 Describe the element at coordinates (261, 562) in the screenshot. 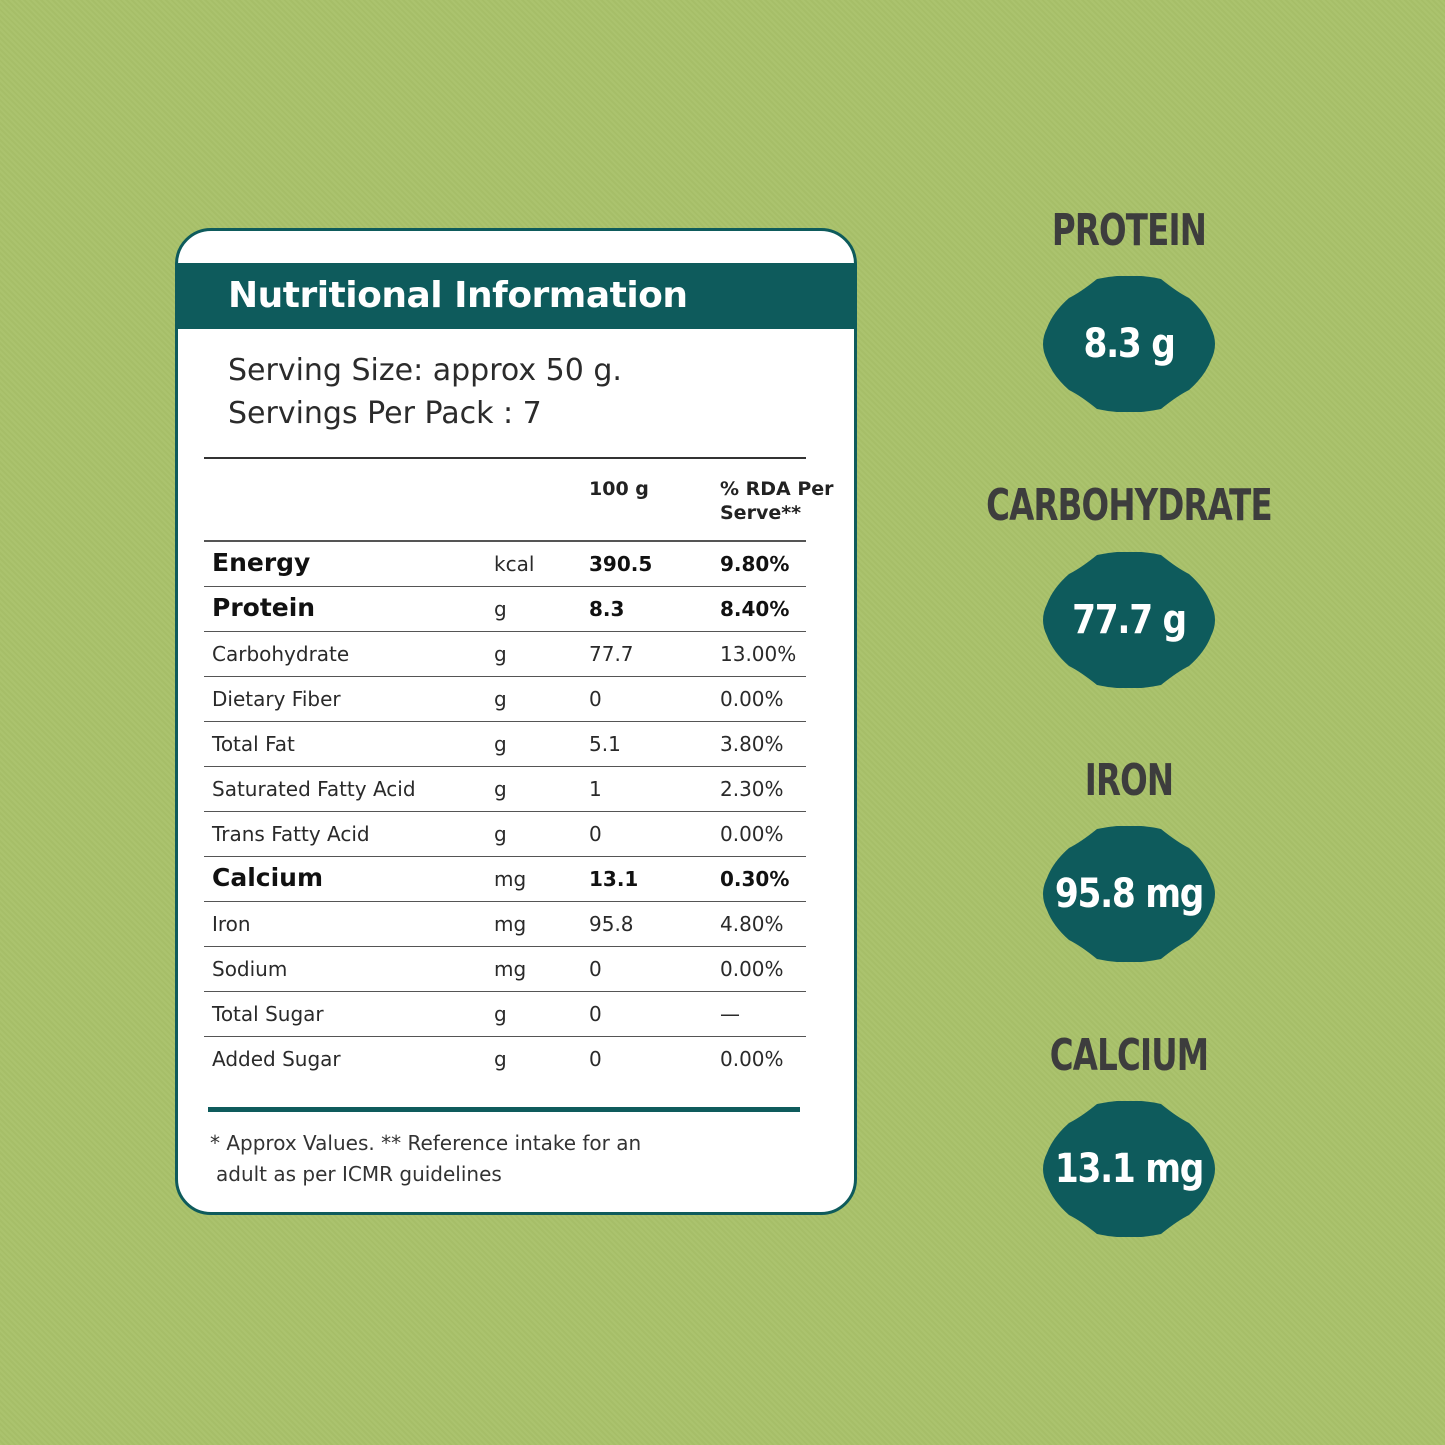

I see `nutrient-name: Energy` at that location.